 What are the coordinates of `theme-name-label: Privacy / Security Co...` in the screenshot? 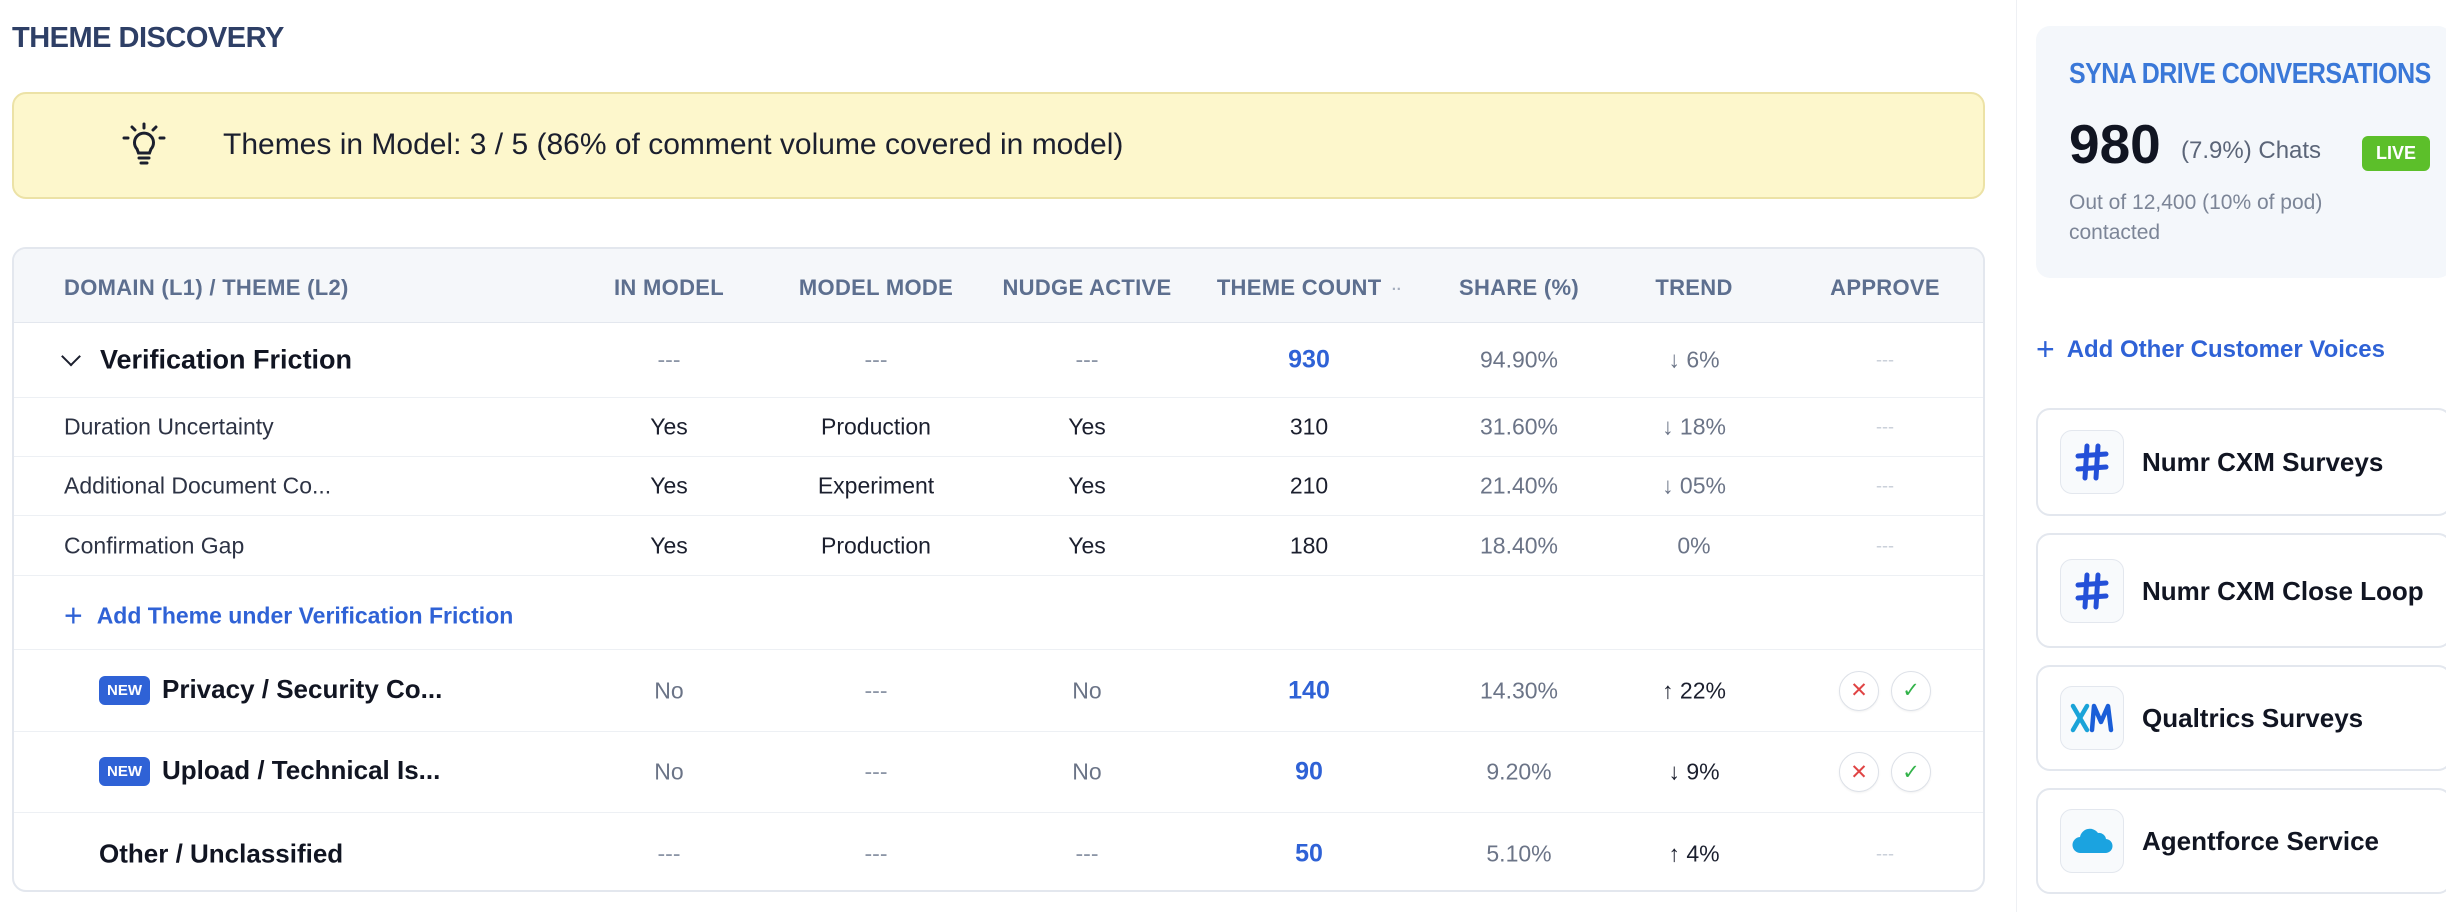 It's located at (302, 688).